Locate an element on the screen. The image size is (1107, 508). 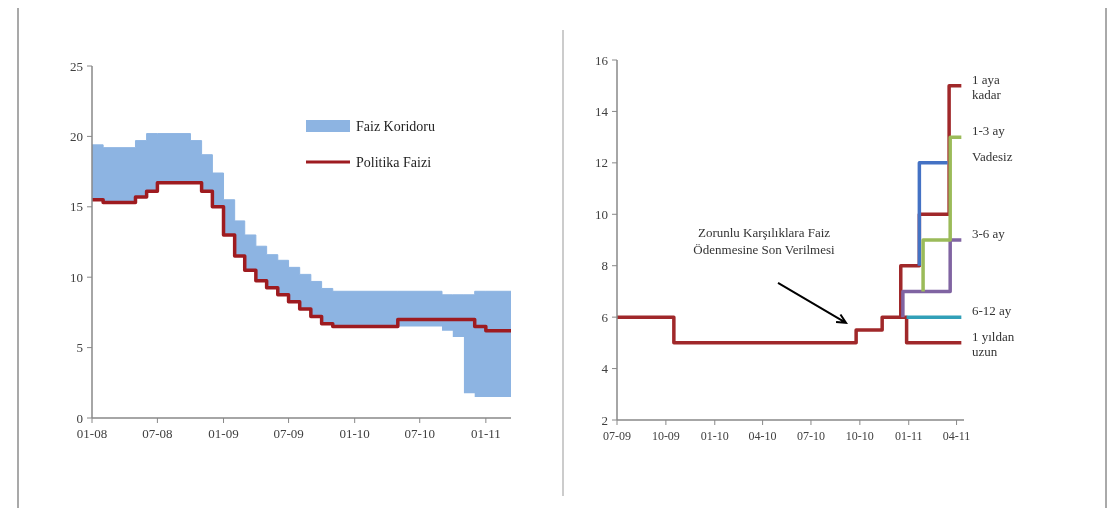
x-tick-label: 01-08 is located at coordinates (92, 433).